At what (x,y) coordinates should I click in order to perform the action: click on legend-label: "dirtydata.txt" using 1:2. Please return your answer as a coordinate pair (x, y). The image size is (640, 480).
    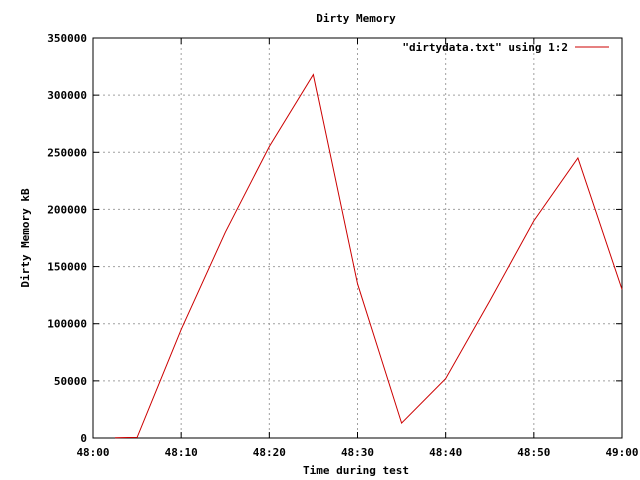
    Looking at the image, I should click on (485, 47).